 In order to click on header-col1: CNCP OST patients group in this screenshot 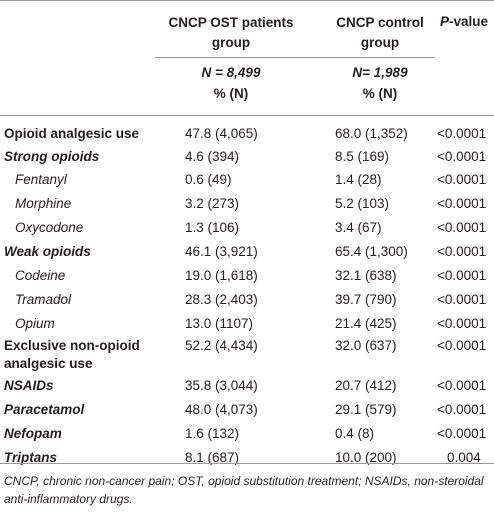, I will do `click(231, 33)`.